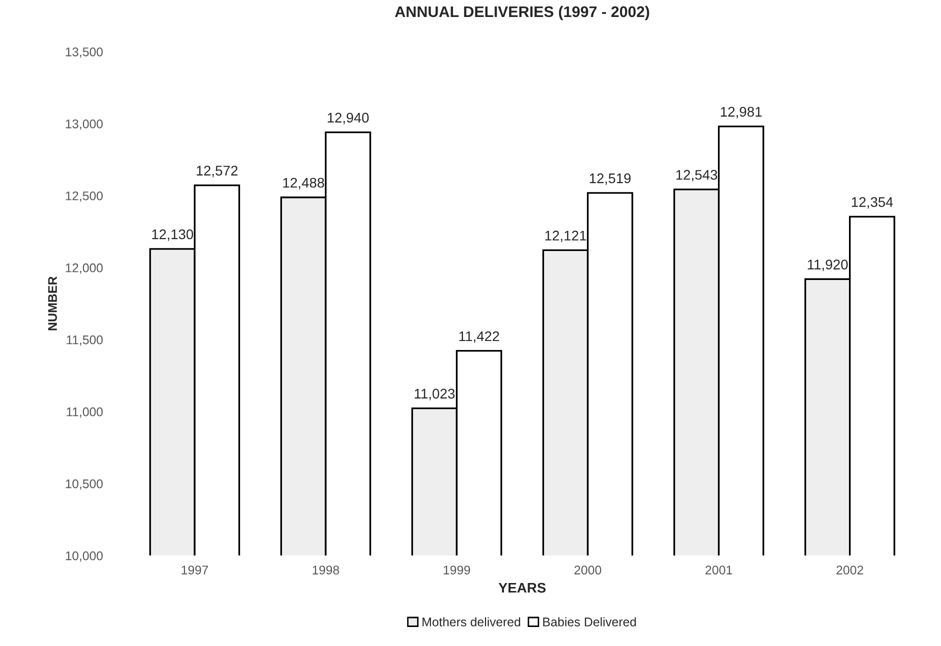 This screenshot has width=941, height=646. I want to click on x-tick-label: 1997, so click(195, 570).